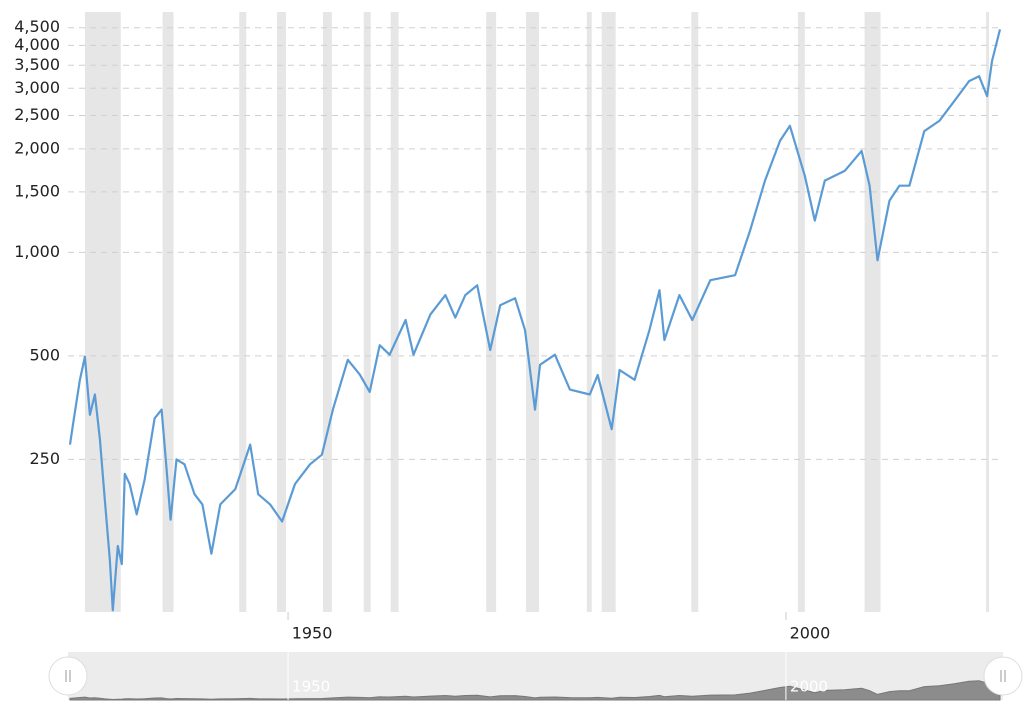 This screenshot has width=1024, height=714. What do you see at coordinates (37, 251) in the screenshot?
I see `y-tick-label: 1,000` at bounding box center [37, 251].